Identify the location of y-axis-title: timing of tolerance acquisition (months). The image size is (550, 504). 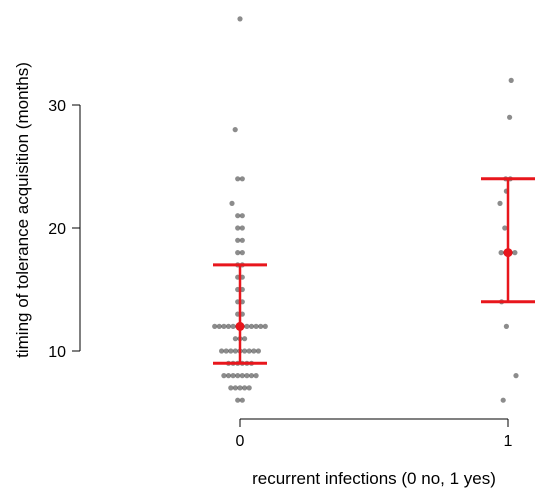
(22, 210).